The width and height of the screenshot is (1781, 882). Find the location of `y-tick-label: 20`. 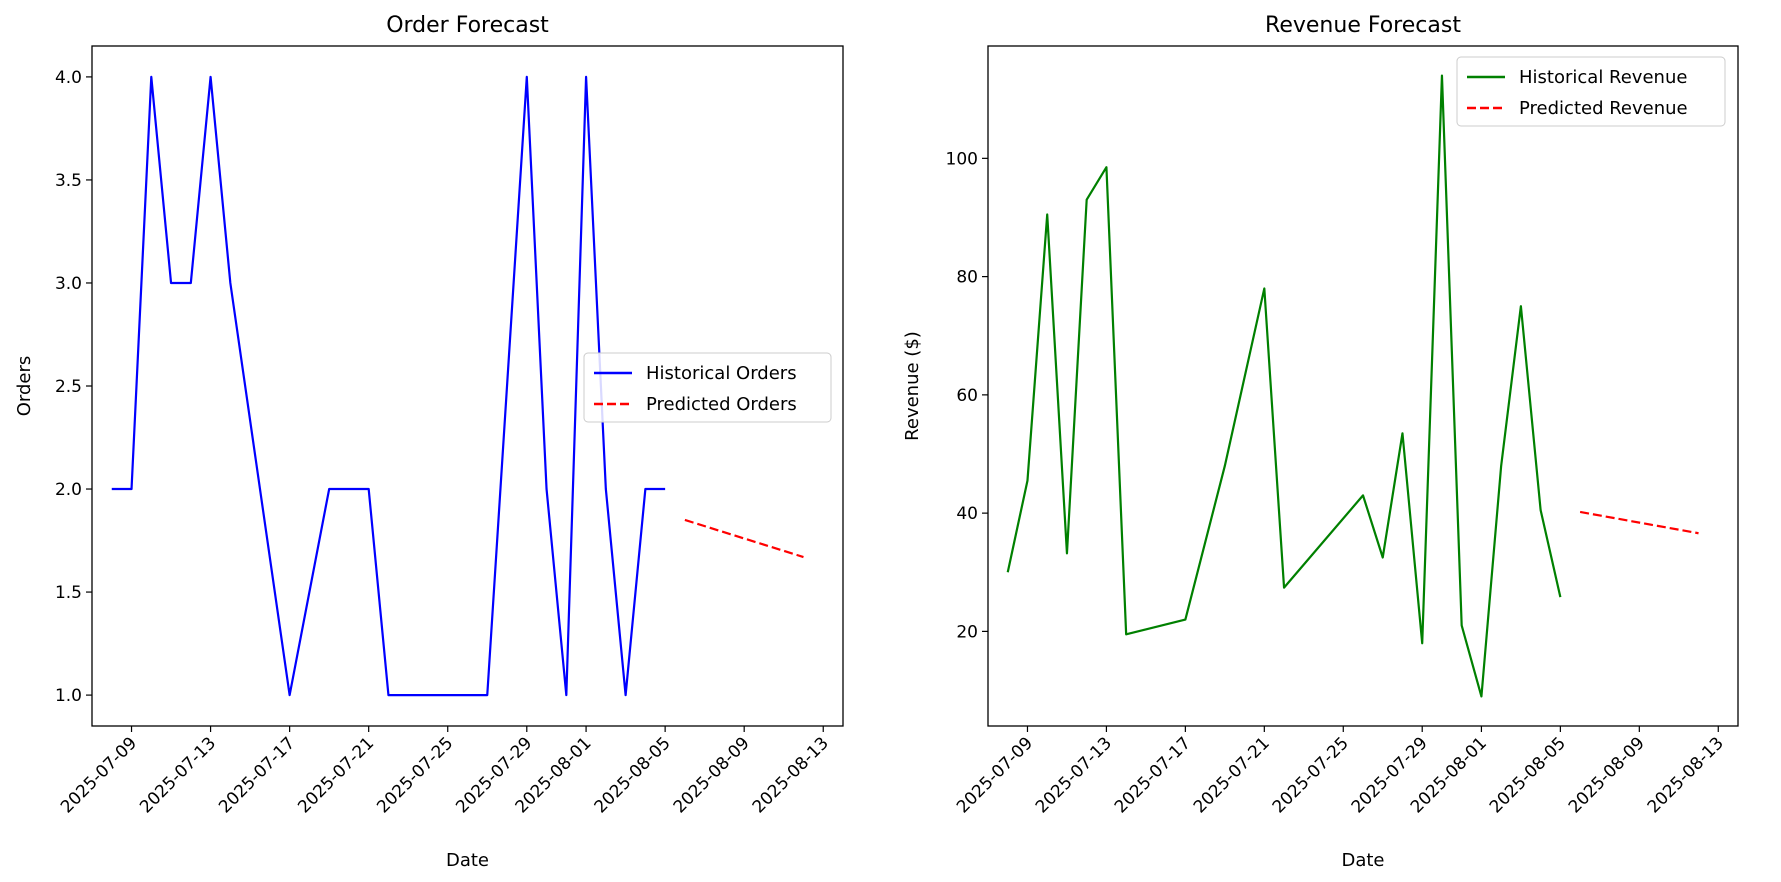

y-tick-label: 20 is located at coordinates (967, 632).